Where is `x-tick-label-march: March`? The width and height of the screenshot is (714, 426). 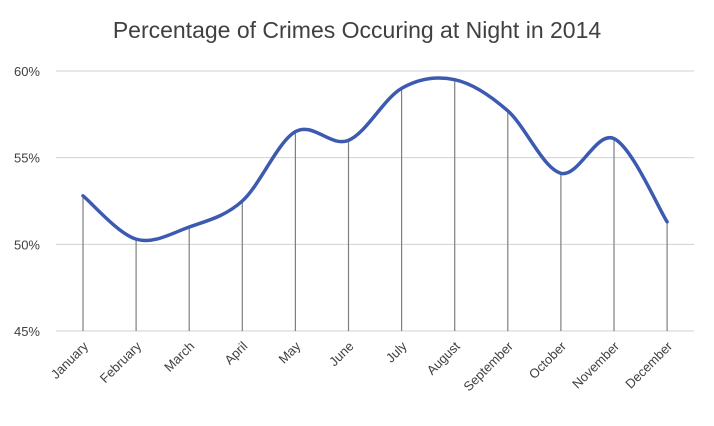 x-tick-label-march: March is located at coordinates (179, 357).